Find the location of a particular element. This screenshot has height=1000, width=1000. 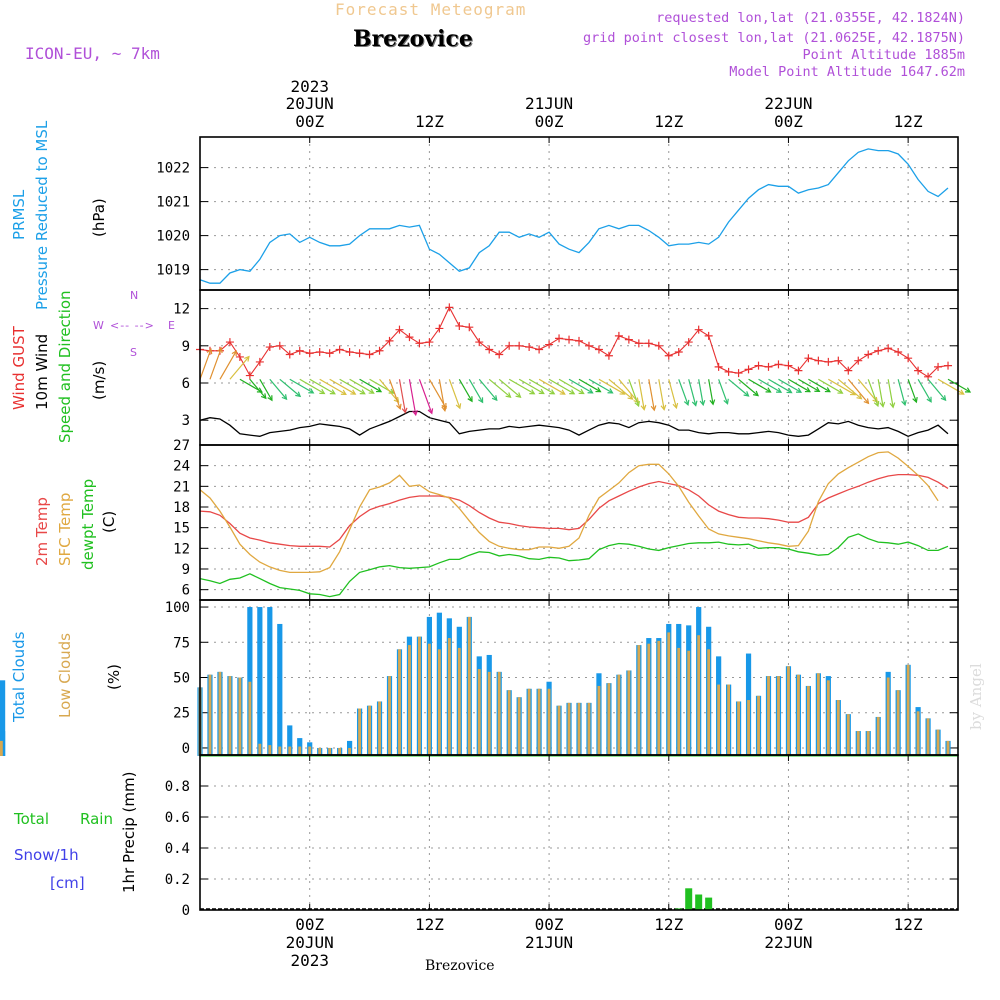

y-tick-label: 1020 is located at coordinates (173, 237).